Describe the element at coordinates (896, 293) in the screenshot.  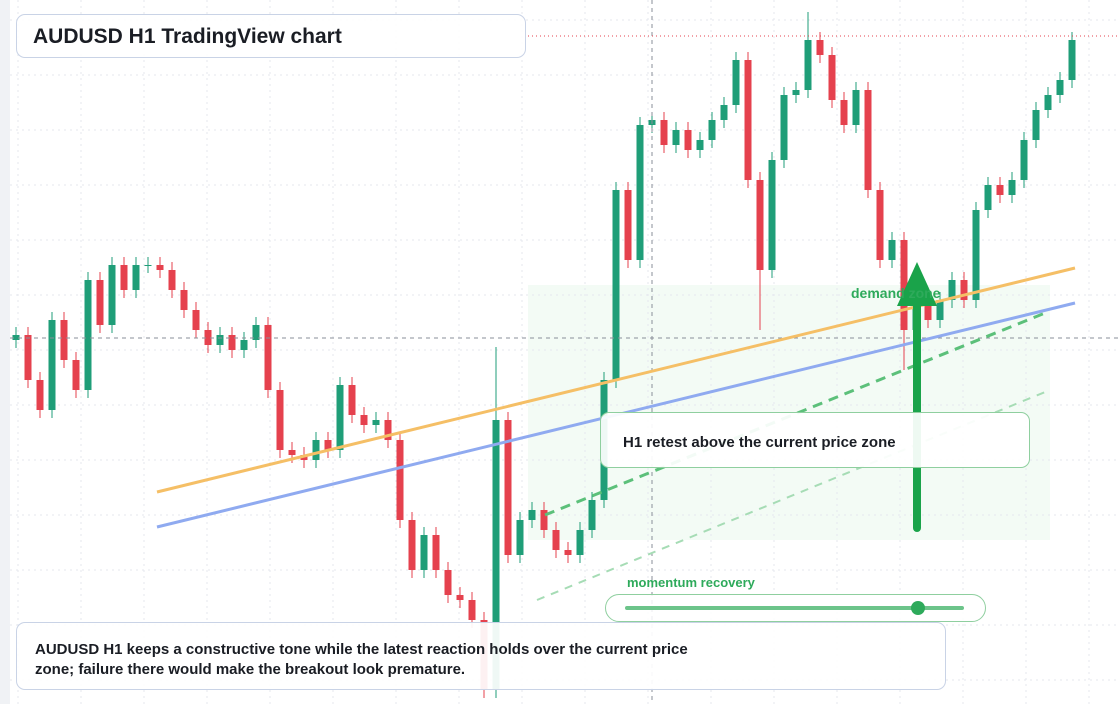
I see `demand-zone-label: demand zone` at that location.